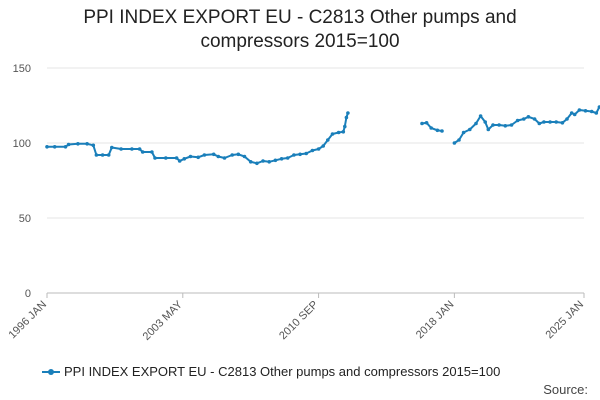 This screenshot has height=400, width=600. Describe the element at coordinates (28, 294) in the screenshot. I see `y-tick-label: 0` at that location.